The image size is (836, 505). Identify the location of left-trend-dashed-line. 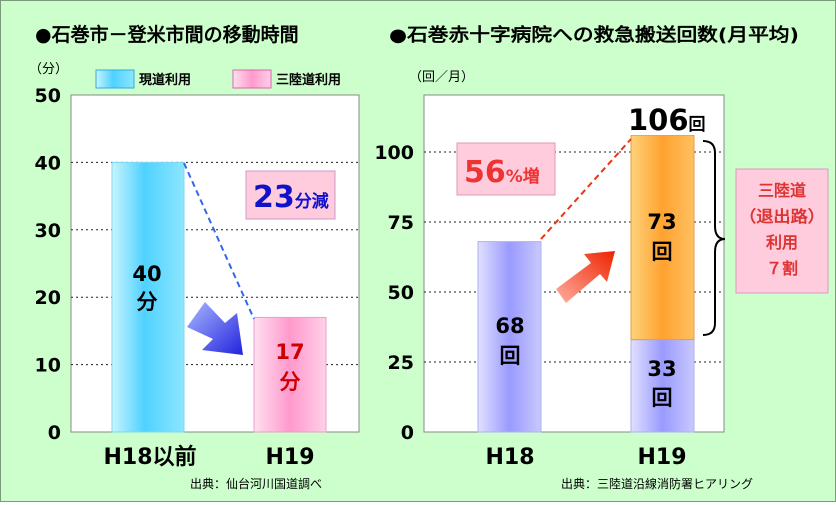
(219, 241).